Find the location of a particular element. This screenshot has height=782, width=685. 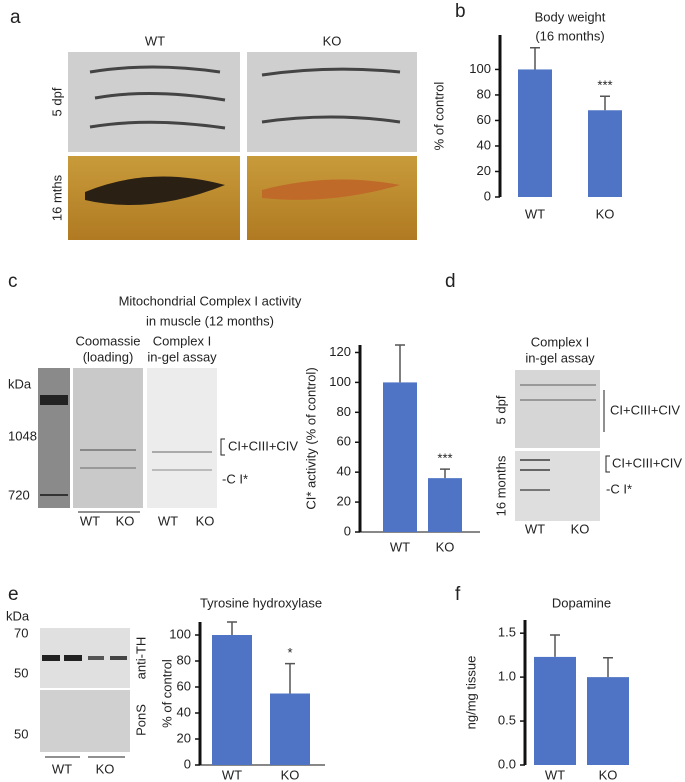

significance: * is located at coordinates (289, 652).